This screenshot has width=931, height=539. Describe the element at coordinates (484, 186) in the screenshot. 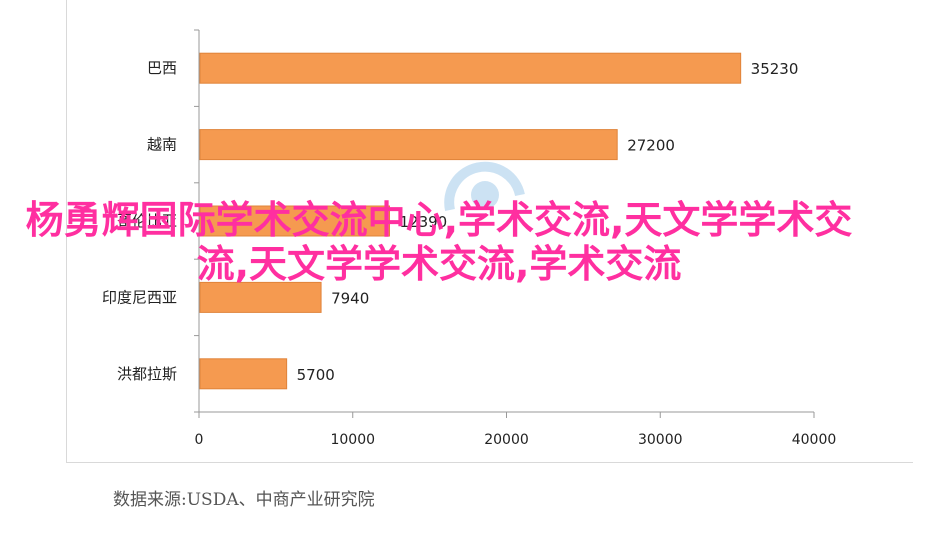

I see `watermark-logo-icon` at that location.